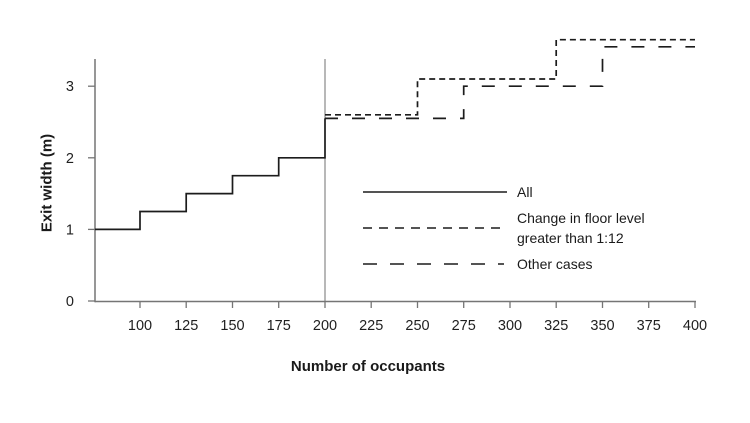  Describe the element at coordinates (433, 264) in the screenshot. I see `legend-key-long-dash-line` at that location.